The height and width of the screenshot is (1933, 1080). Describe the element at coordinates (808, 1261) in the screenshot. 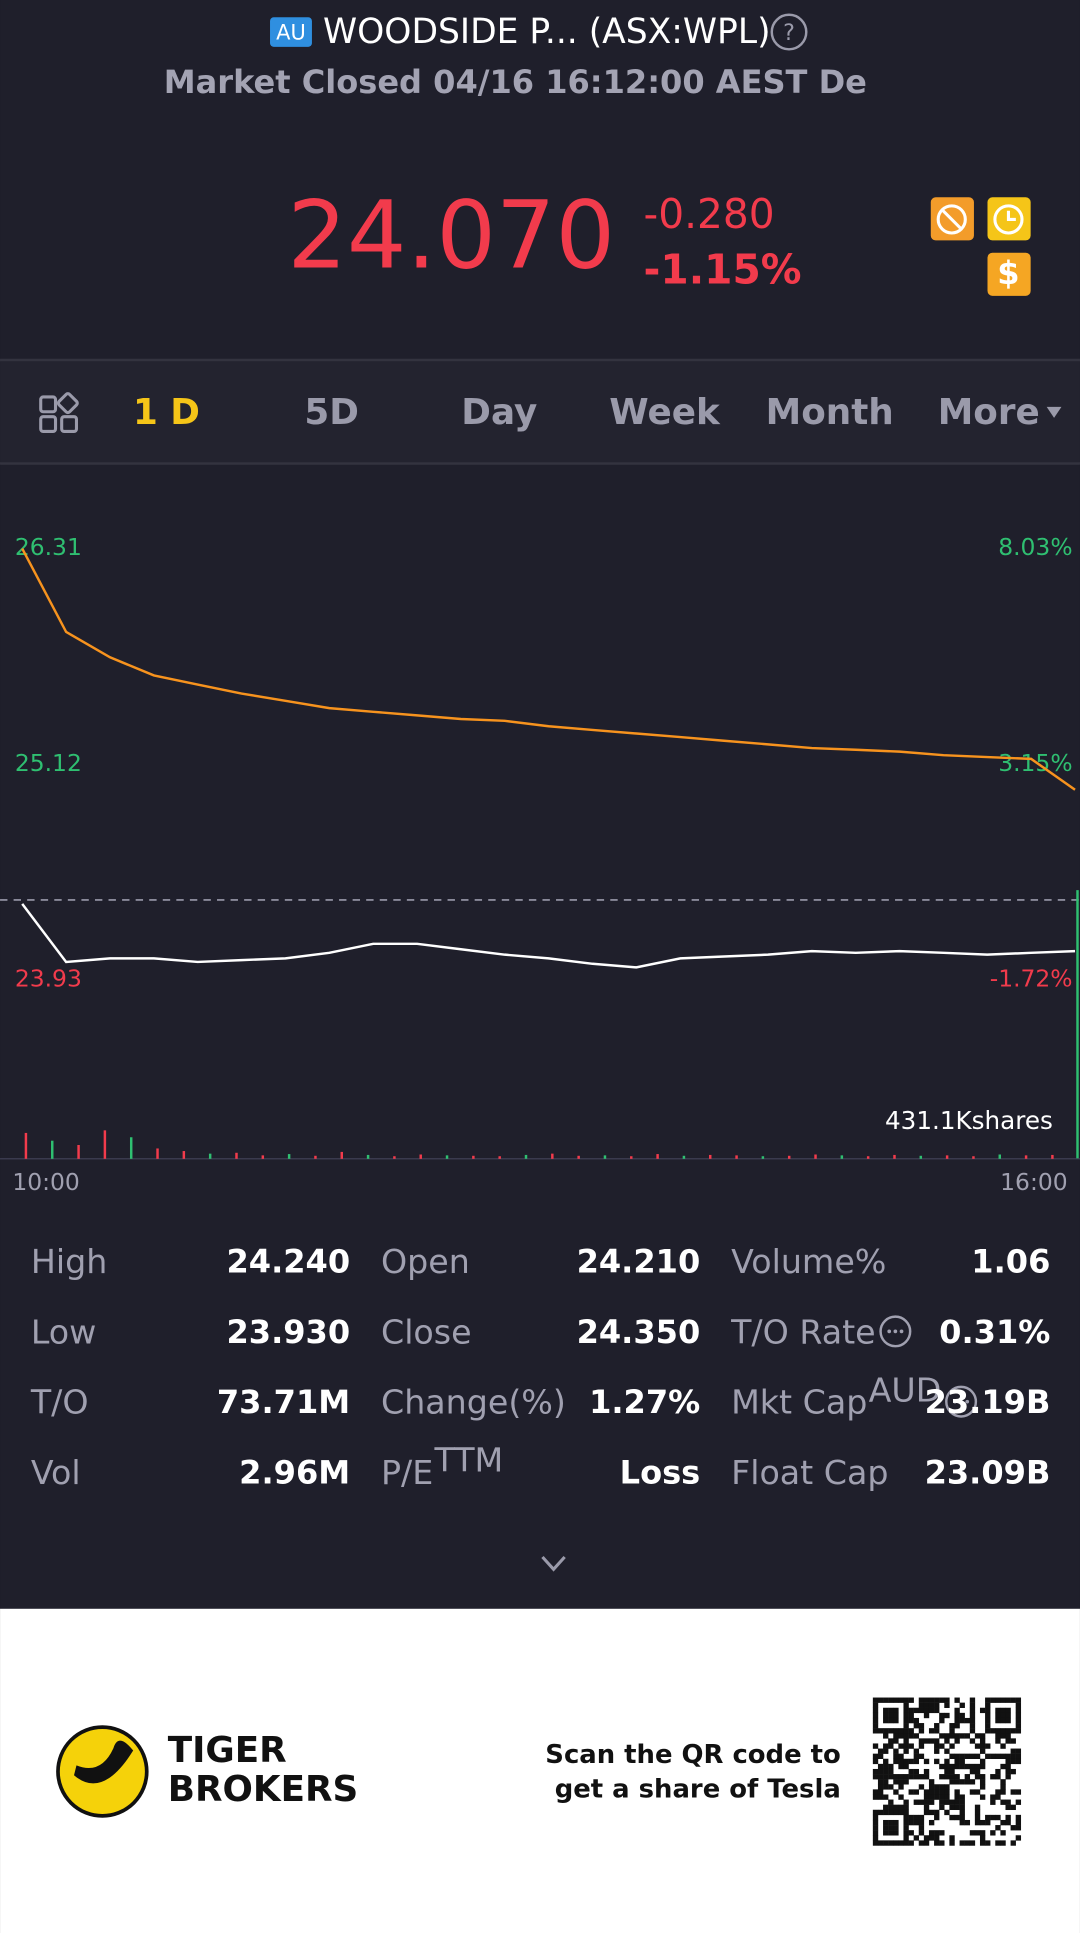

I see `stat-label: Volume%` at that location.